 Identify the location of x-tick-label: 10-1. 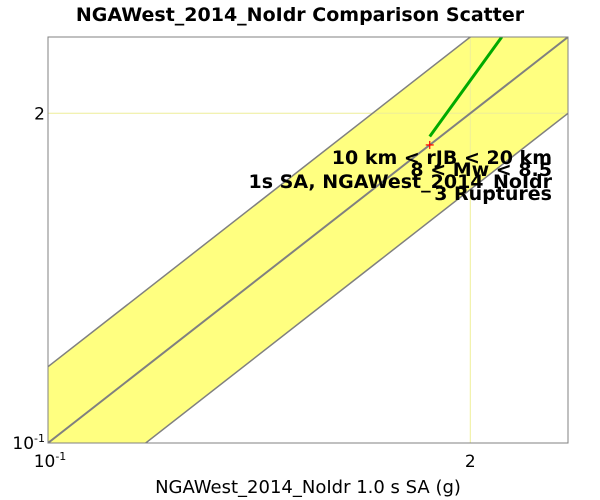
(50, 461).